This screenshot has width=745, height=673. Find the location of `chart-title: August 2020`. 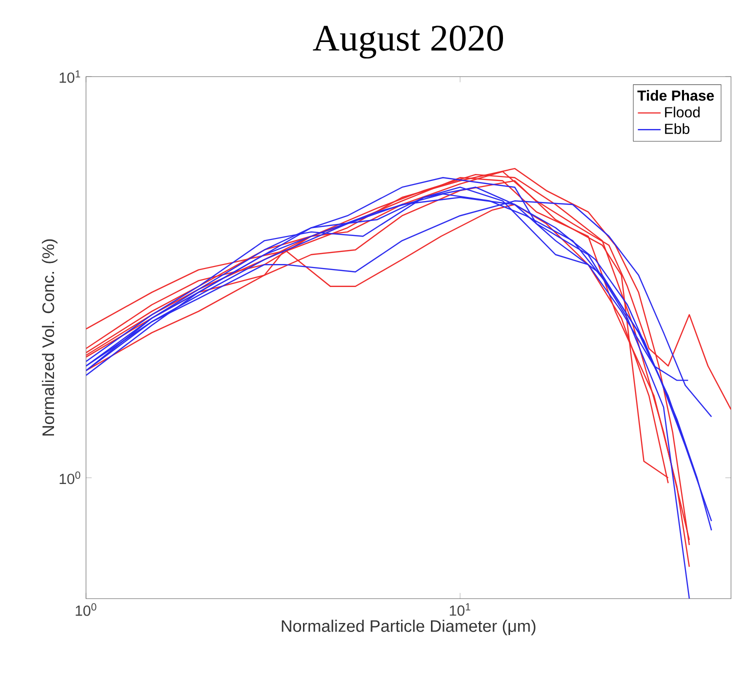

chart-title: August 2020 is located at coordinates (408, 42).